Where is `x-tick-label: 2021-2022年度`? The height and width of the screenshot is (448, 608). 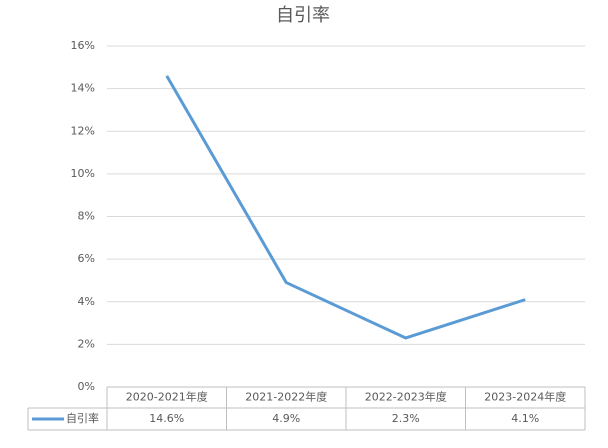
x-tick-label: 2021-2022年度 is located at coordinates (286, 397).